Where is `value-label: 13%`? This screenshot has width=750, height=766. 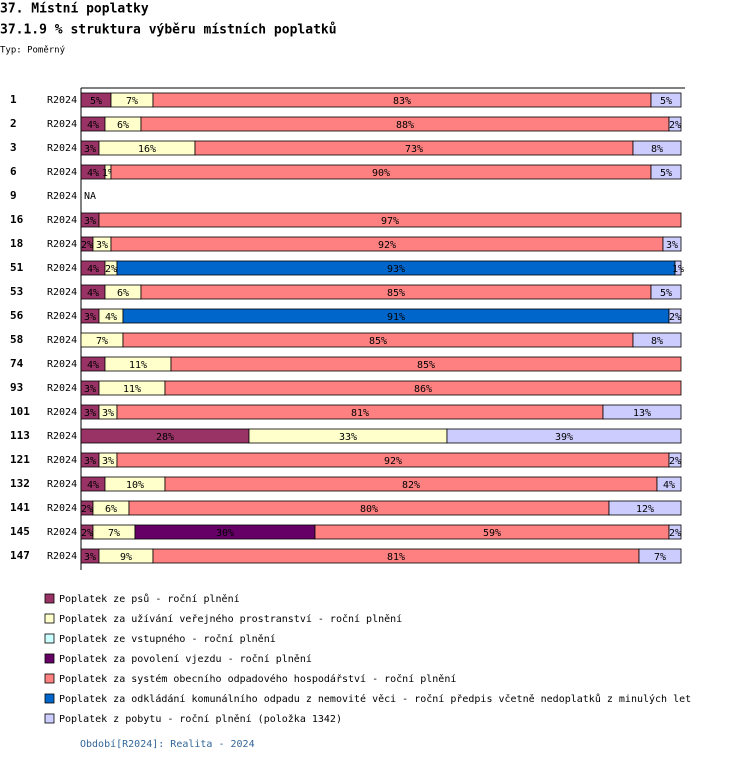
value-label: 13% is located at coordinates (642, 413).